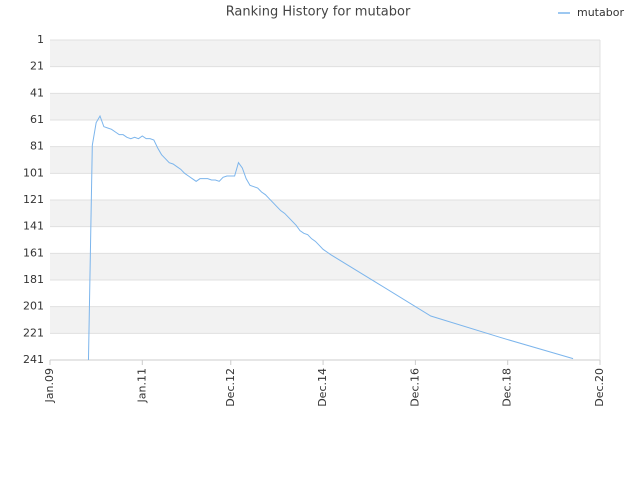 The height and width of the screenshot is (480, 640). I want to click on x-tick-label: Dec.18, so click(507, 387).